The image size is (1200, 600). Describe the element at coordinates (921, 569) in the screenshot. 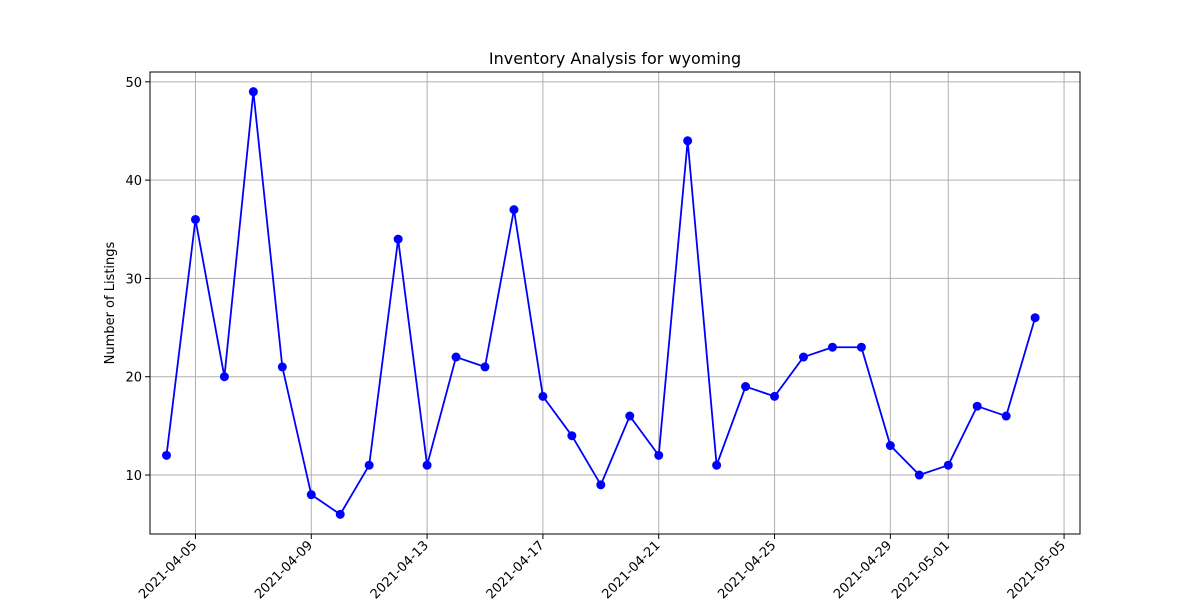

I see `x-tick-label: 2021-05-01` at that location.